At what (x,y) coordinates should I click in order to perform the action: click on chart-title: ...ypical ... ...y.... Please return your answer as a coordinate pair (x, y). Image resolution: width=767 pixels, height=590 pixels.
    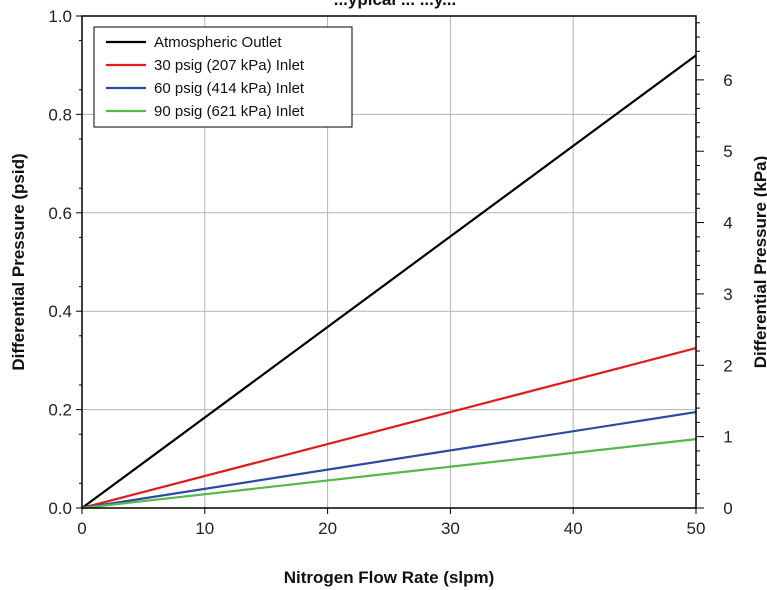
    Looking at the image, I should click on (395, 4).